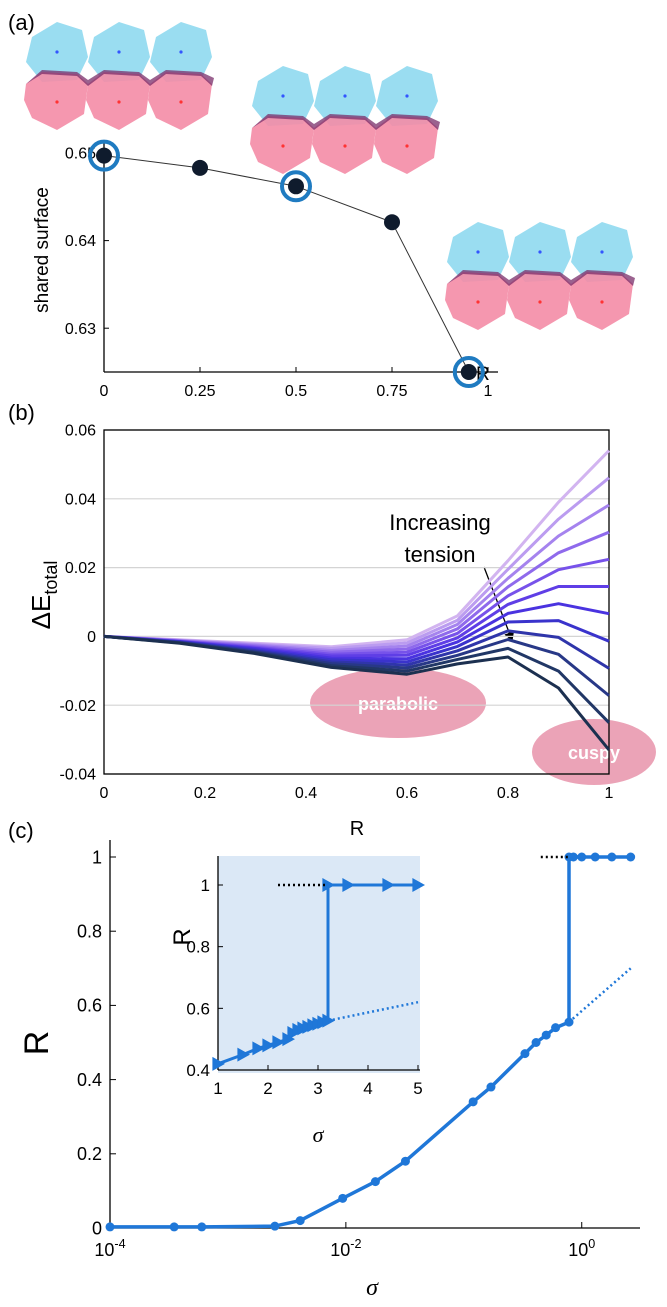  What do you see at coordinates (417, 1088) in the screenshot?
I see `x-tick-label: 5` at bounding box center [417, 1088].